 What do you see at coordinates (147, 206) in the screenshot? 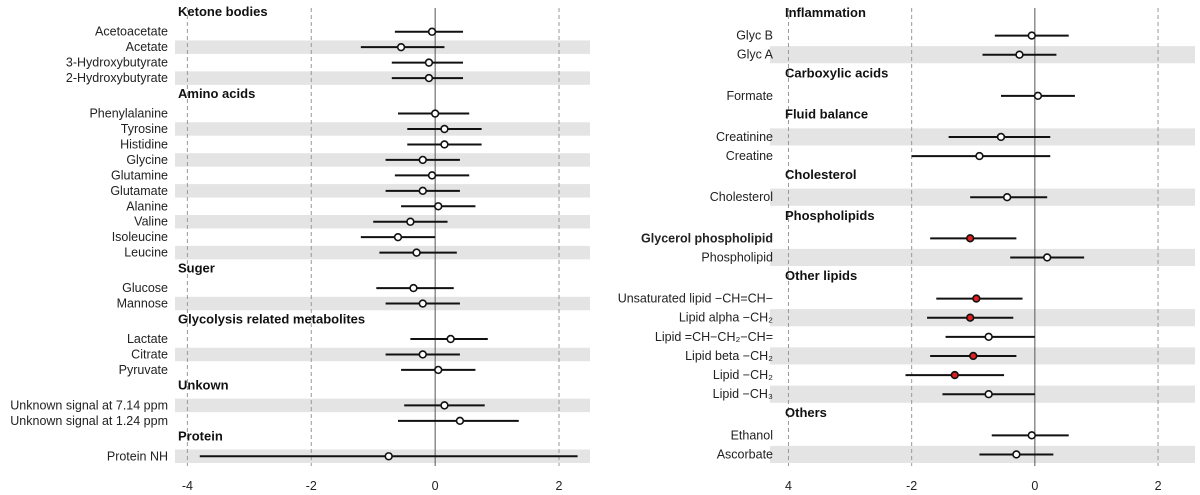
I see `row-label: Alanine` at bounding box center [147, 206].